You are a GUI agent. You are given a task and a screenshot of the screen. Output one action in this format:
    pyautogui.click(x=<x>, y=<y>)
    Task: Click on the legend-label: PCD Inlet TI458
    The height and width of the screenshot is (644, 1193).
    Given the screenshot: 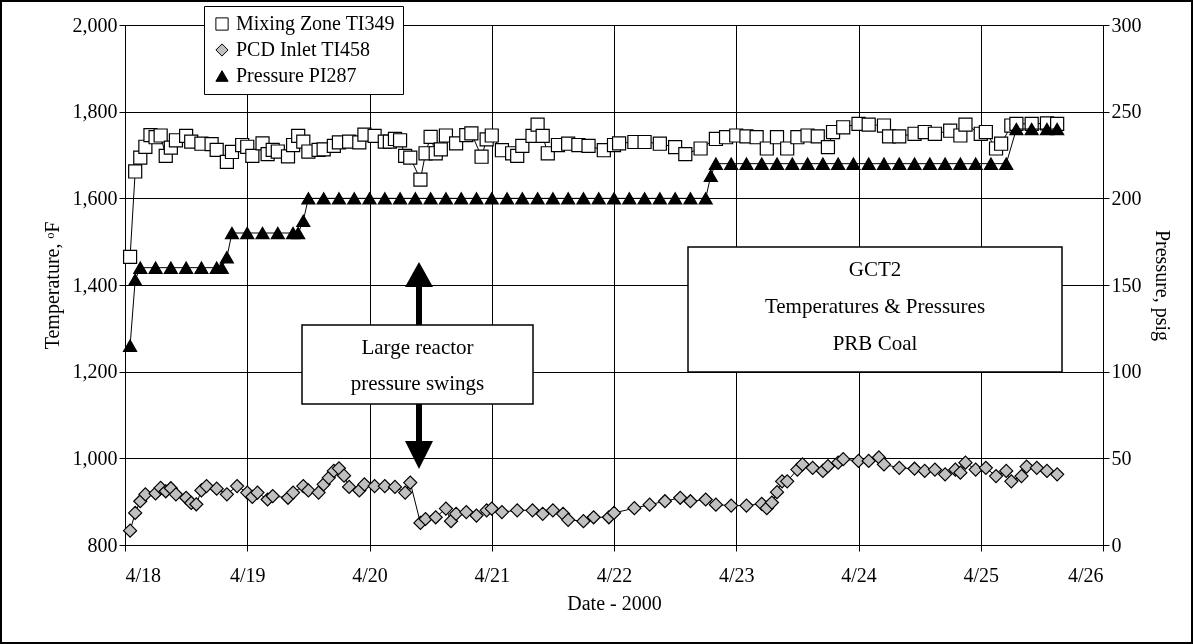 What is the action you would take?
    pyautogui.click(x=303, y=49)
    